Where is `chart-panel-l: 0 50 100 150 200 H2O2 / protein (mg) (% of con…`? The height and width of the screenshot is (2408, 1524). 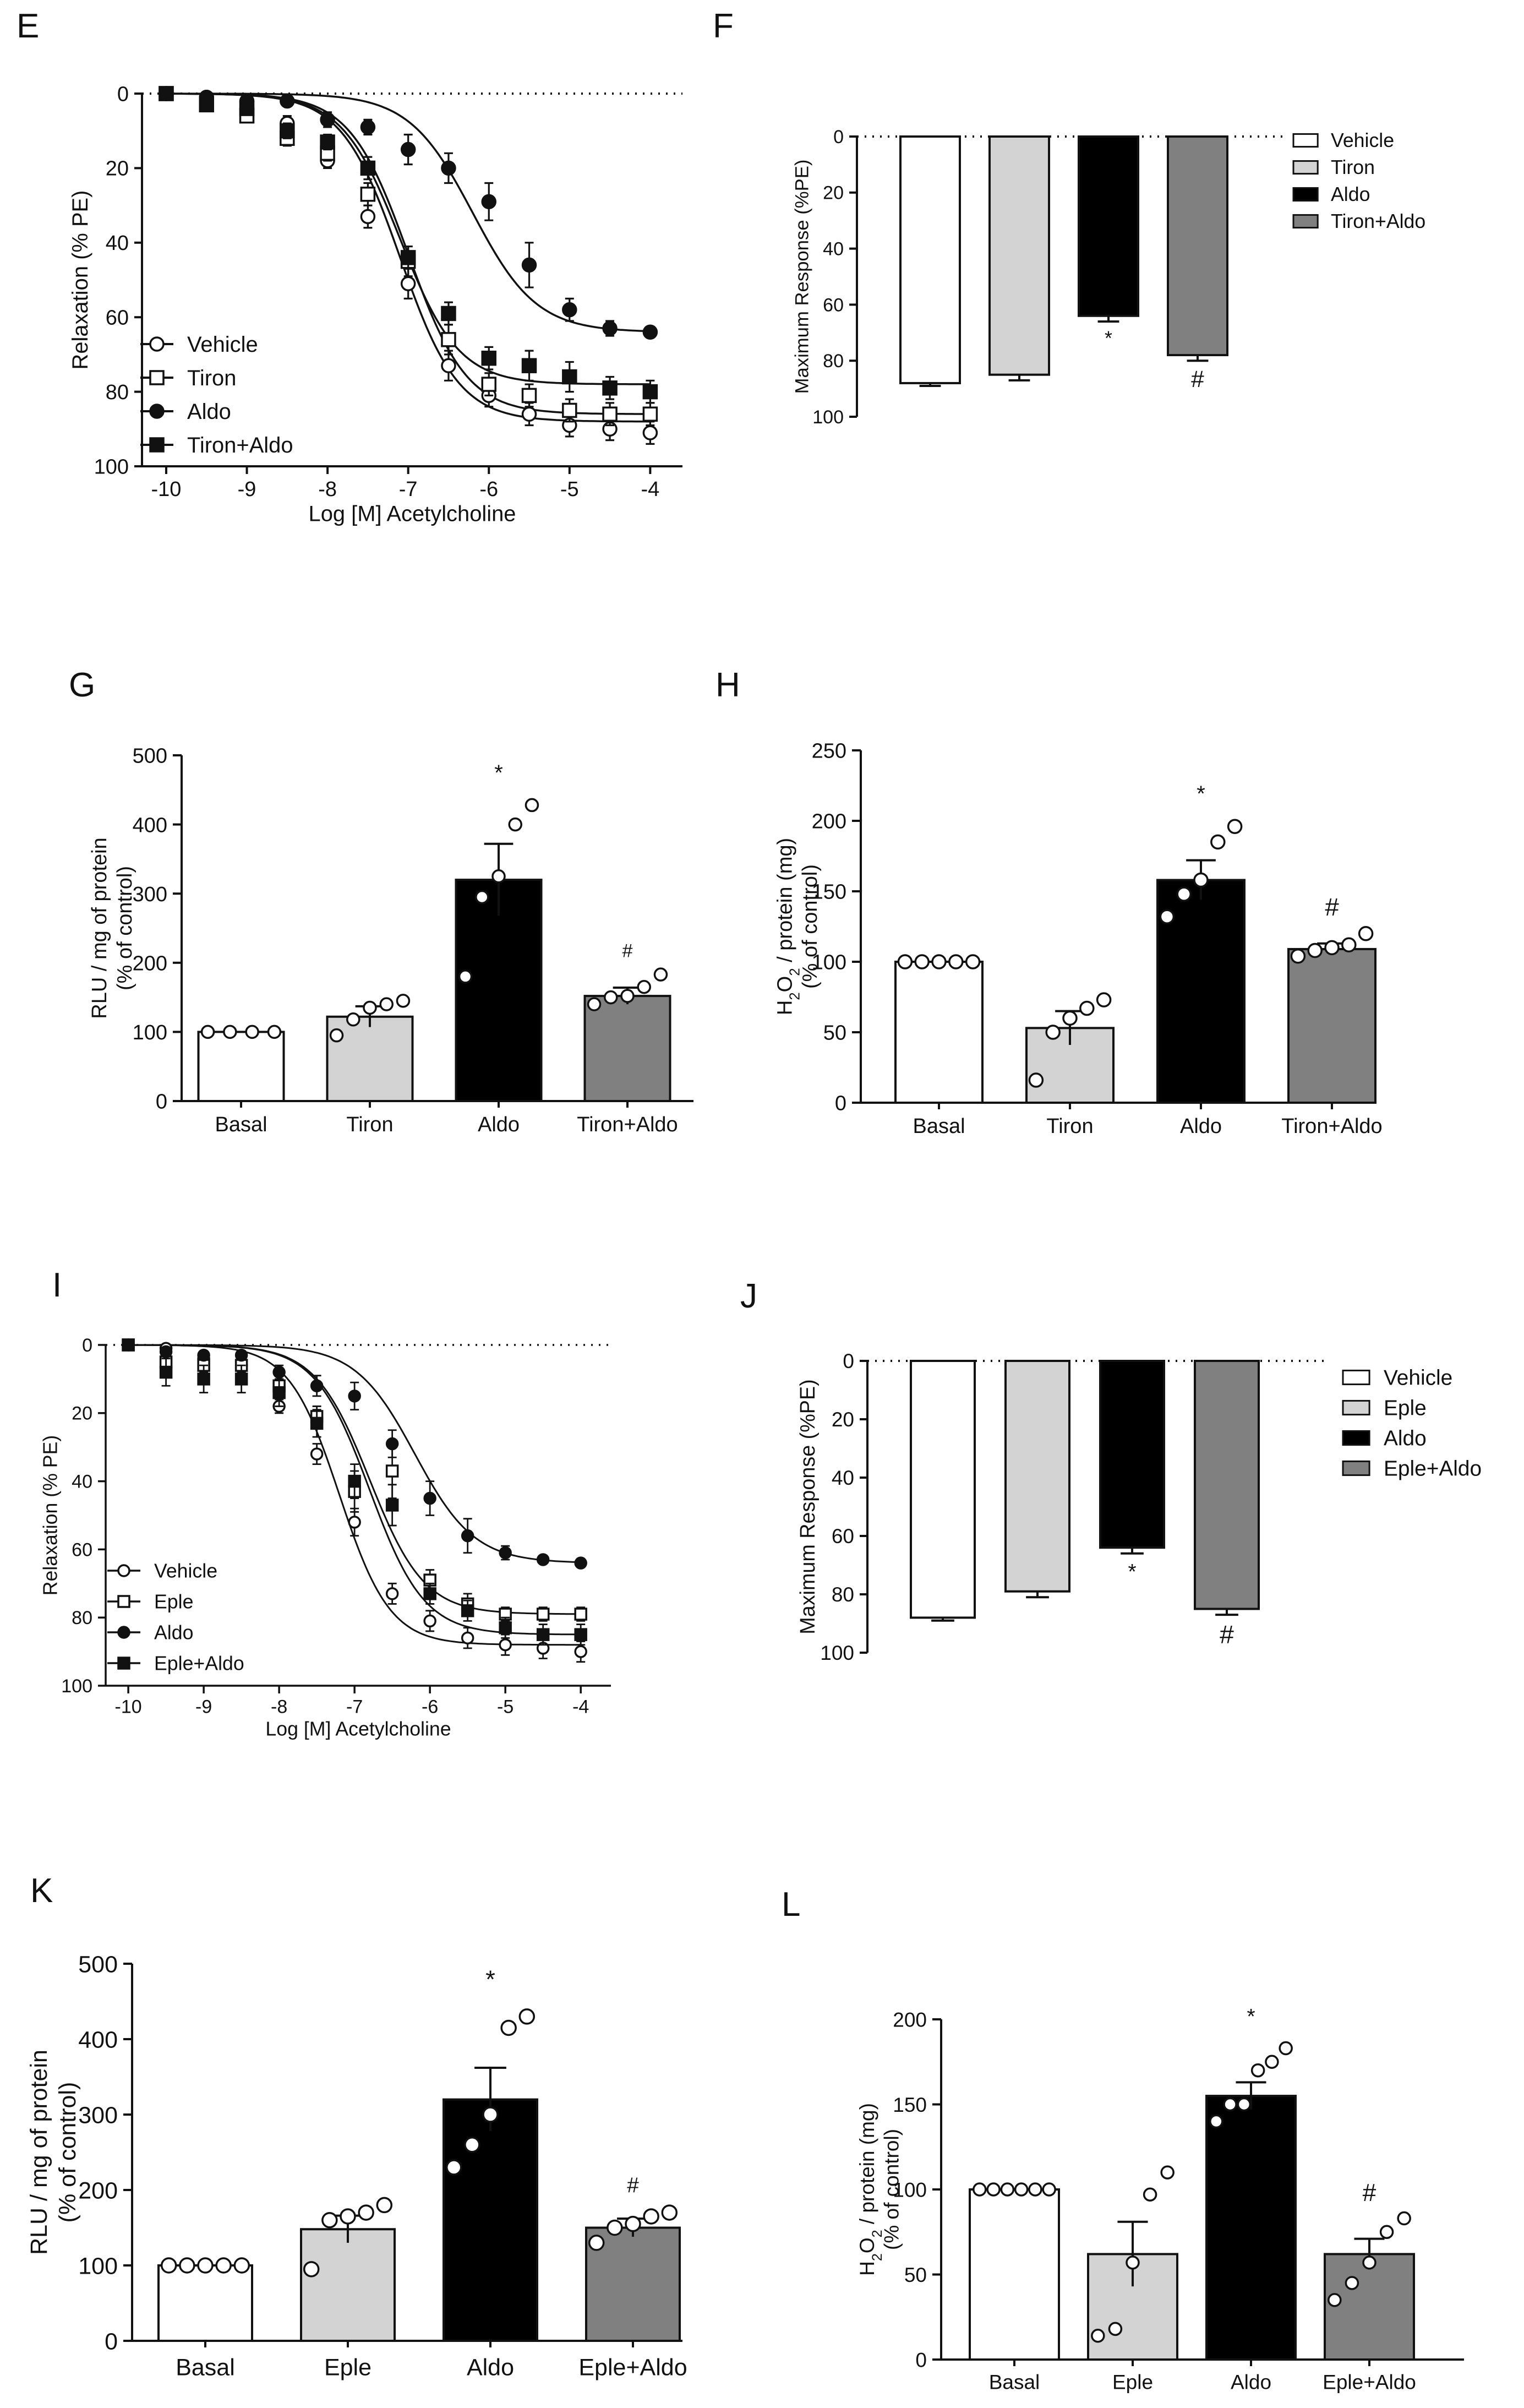 chart-panel-l: 0 50 100 150 200 H2O2 / protein (mg) (% of con… is located at coordinates (1160, 2199).